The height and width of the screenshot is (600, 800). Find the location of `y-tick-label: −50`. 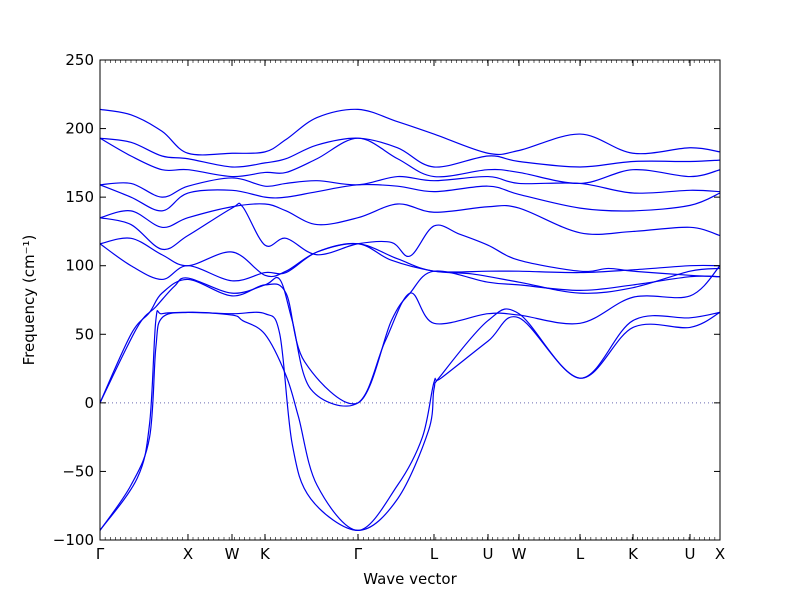

y-tick-label: −50 is located at coordinates (78, 471).